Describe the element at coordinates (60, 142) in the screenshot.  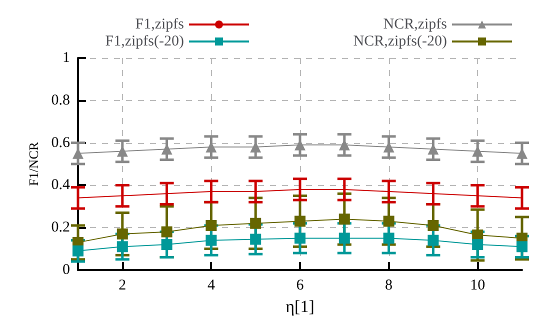
I see `y-tick-label: 0.6` at that location.